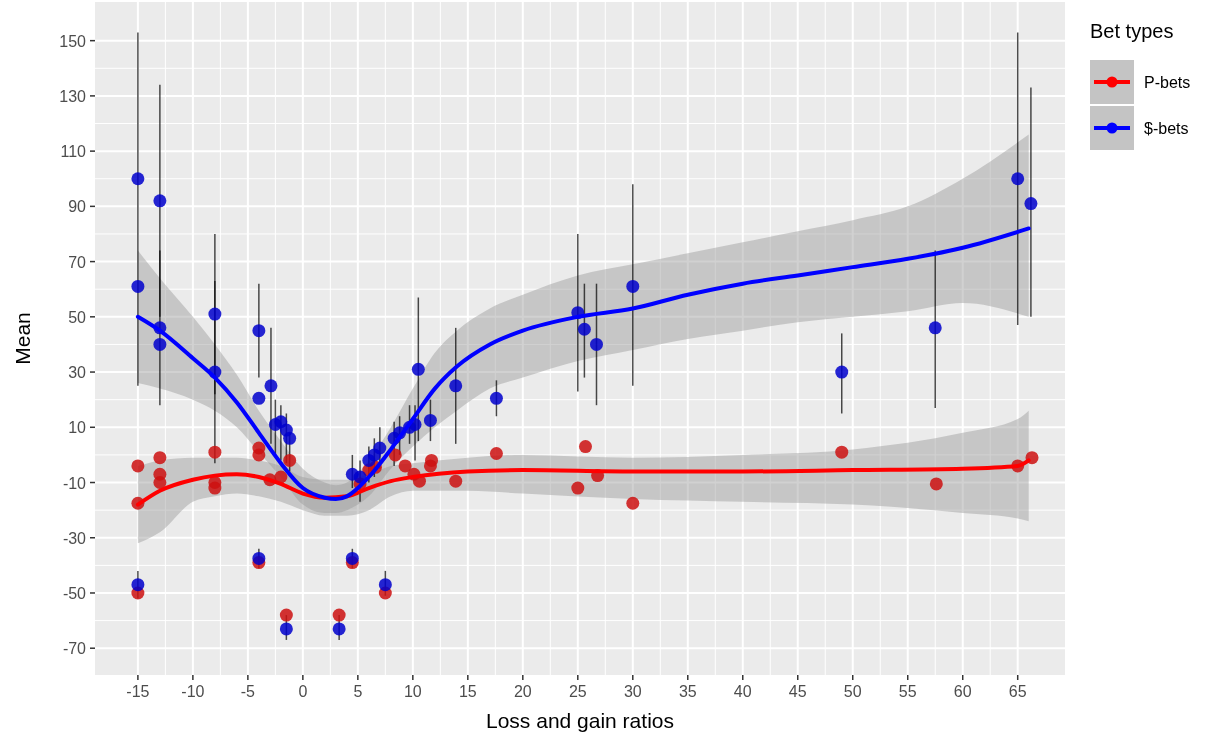 This screenshot has height=742, width=1220. I want to click on x-tick-label: 20, so click(522, 691).